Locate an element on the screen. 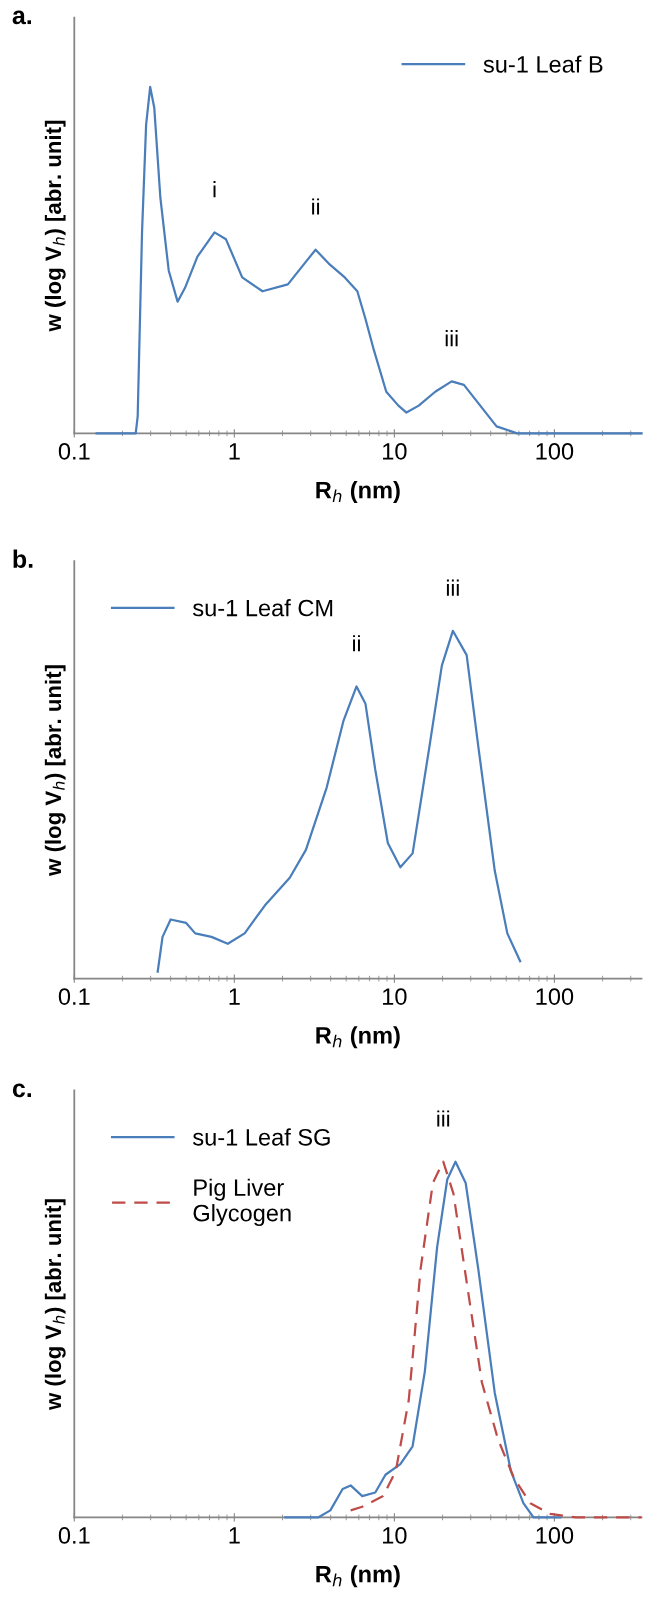 Image resolution: width=646 pixels, height=1599 pixels. legend-label: su-1 Leaf CM is located at coordinates (263, 608).